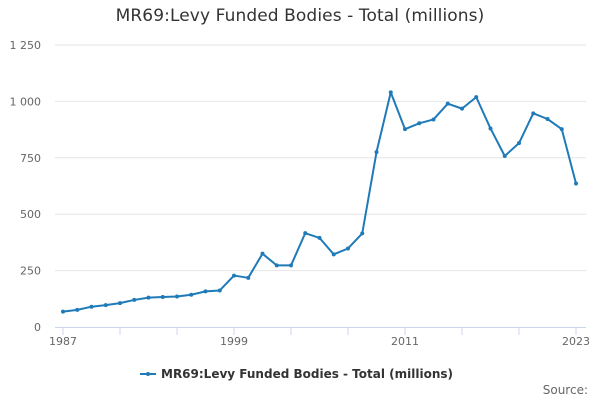 This screenshot has width=600, height=400. I want to click on legend-swatch-marker, so click(148, 374).